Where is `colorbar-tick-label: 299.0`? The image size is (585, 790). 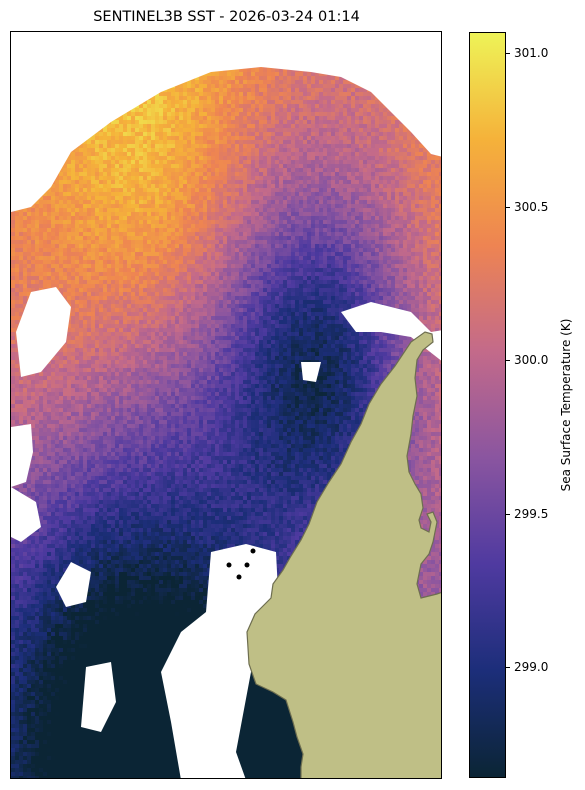
colorbar-tick-label: 299.0 is located at coordinates (531, 667).